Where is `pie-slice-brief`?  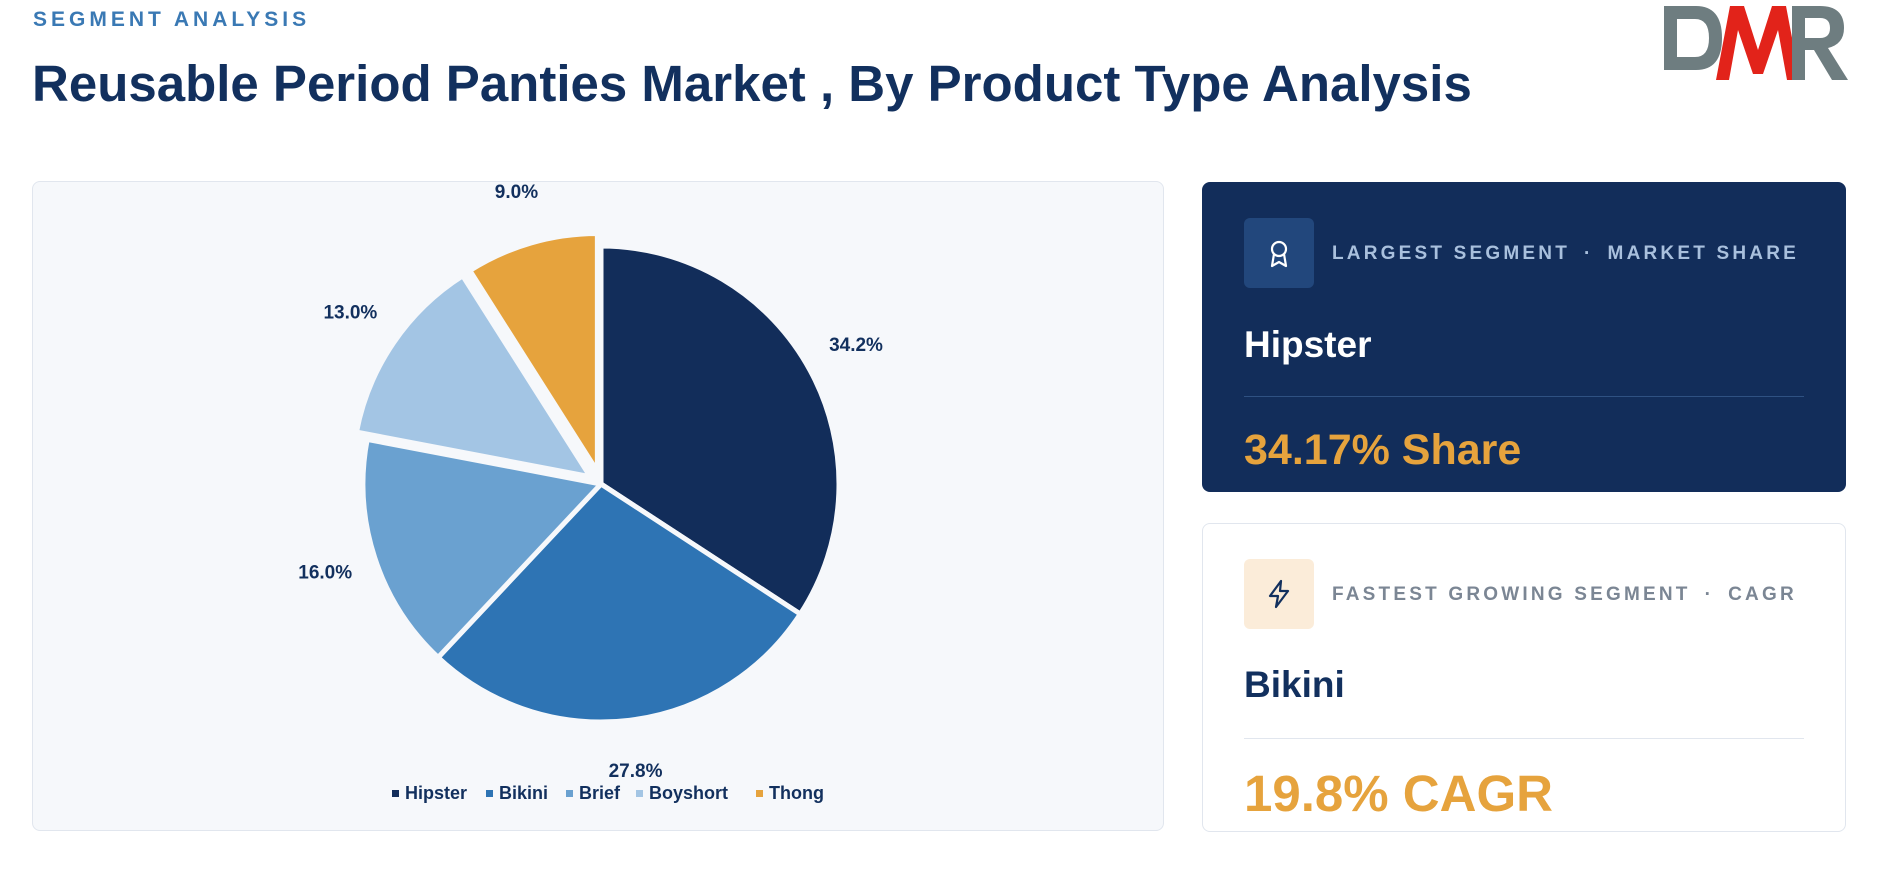
pie-slice-brief is located at coordinates (482, 548).